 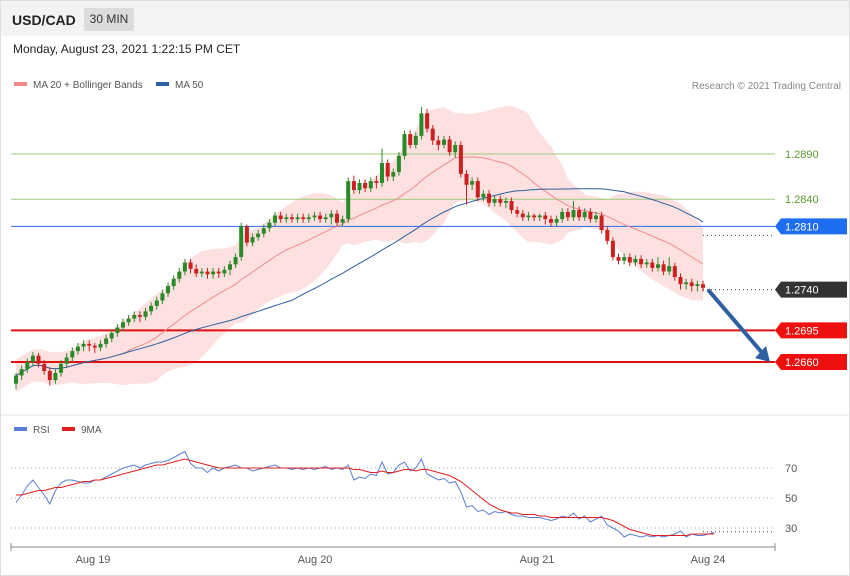 What do you see at coordinates (802, 155) in the screenshot?
I see `level-label-0: 1.2890` at bounding box center [802, 155].